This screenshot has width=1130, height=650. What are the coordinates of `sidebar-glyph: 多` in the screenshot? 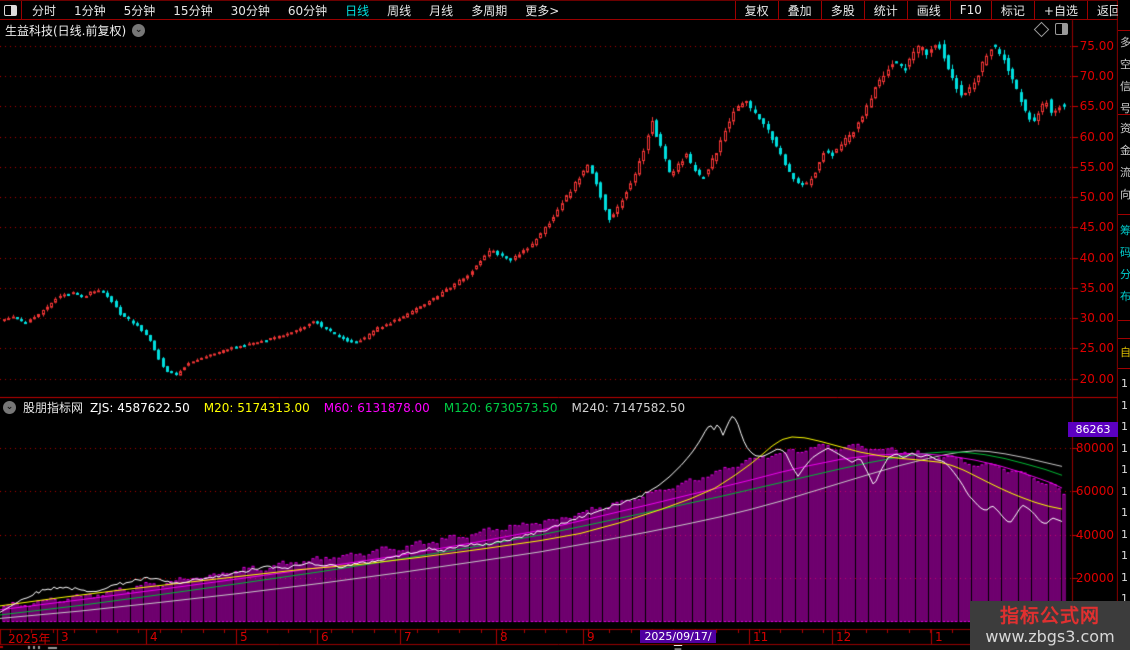 It's located at (1125, 42).